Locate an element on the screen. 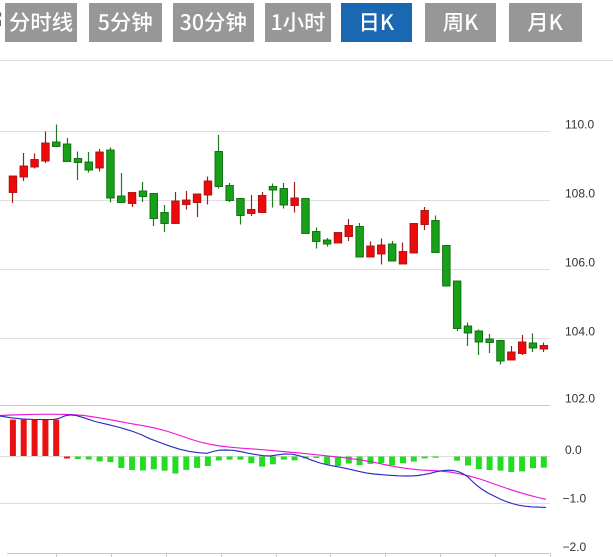 This screenshot has width=613, height=557. svg-text: 104.0 is located at coordinates (580, 332).